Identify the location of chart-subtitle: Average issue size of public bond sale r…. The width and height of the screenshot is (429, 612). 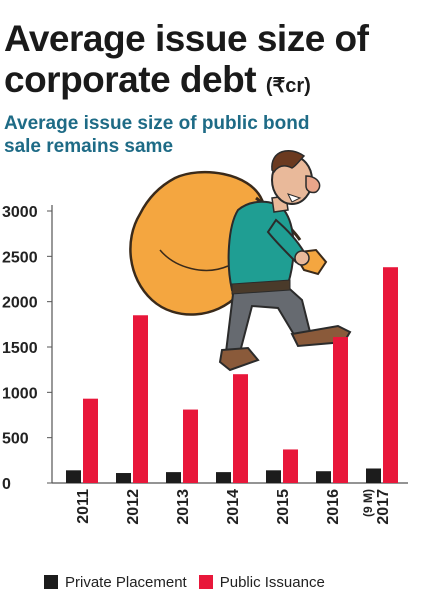
(157, 135).